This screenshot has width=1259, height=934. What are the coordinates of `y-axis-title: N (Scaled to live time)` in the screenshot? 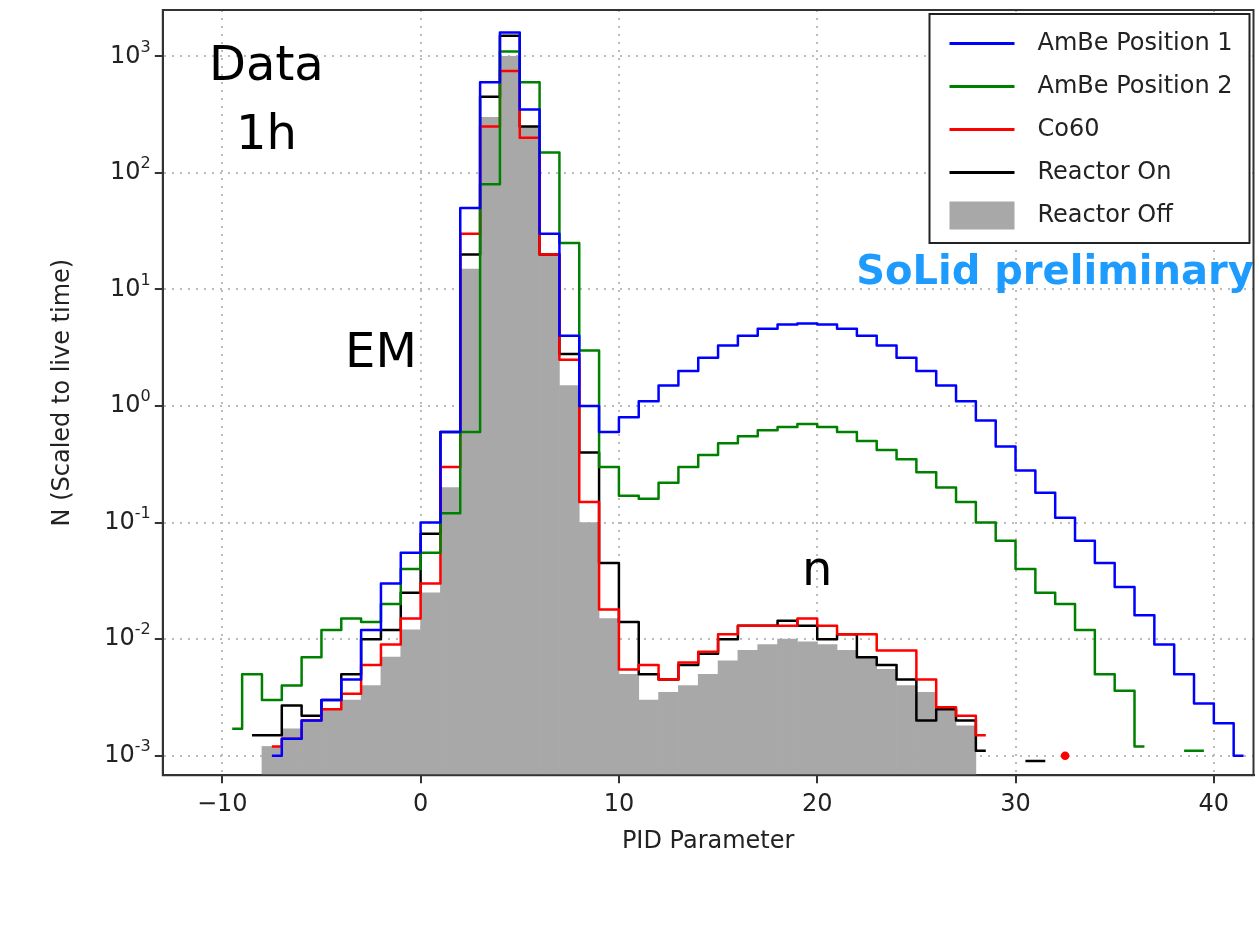 It's located at (60, 392).